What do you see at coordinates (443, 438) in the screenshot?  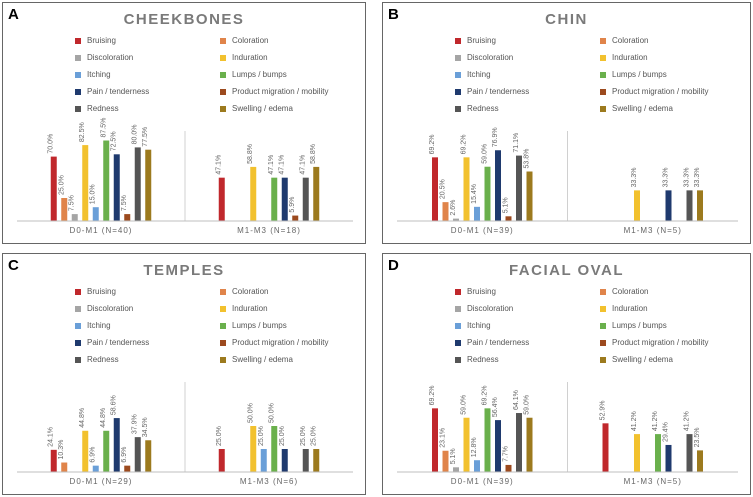 I see `bar-value-label: 23.1%` at bounding box center [443, 438].